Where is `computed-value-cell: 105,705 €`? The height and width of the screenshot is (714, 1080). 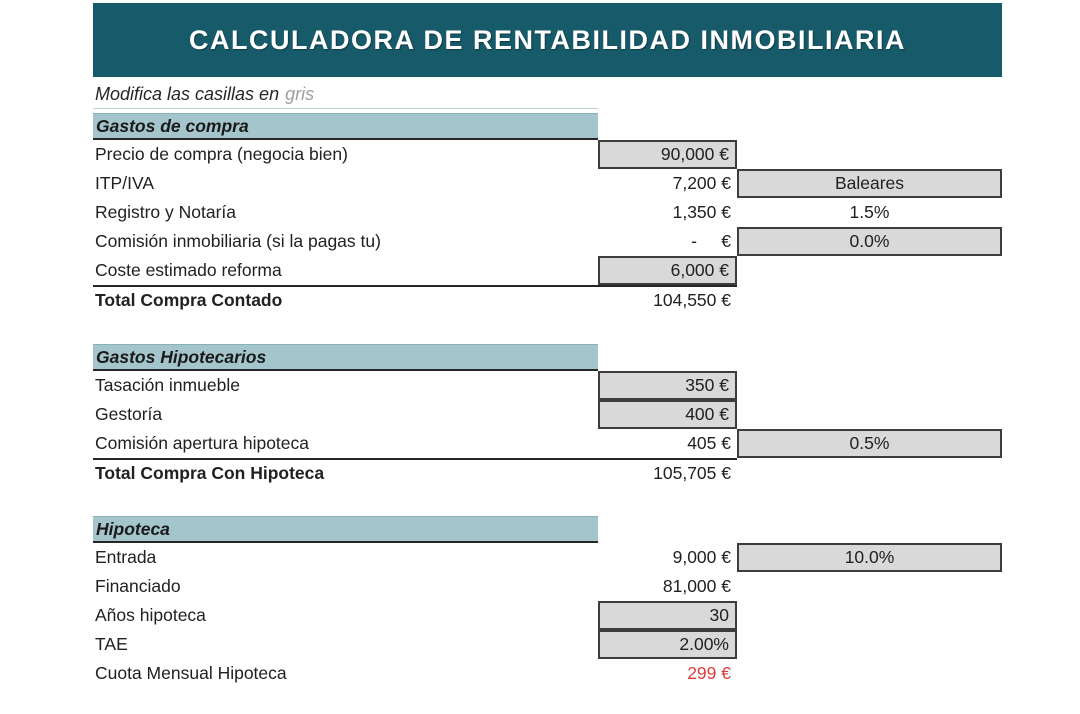 computed-value-cell: 105,705 € is located at coordinates (667, 472).